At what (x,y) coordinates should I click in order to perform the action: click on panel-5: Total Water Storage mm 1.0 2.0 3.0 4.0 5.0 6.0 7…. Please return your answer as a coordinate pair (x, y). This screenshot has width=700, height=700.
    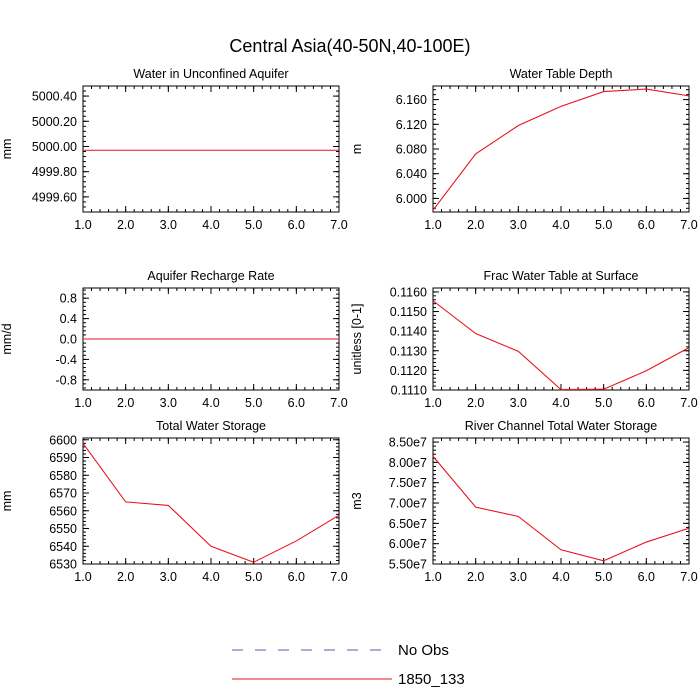
    Looking at the image, I should click on (174, 501).